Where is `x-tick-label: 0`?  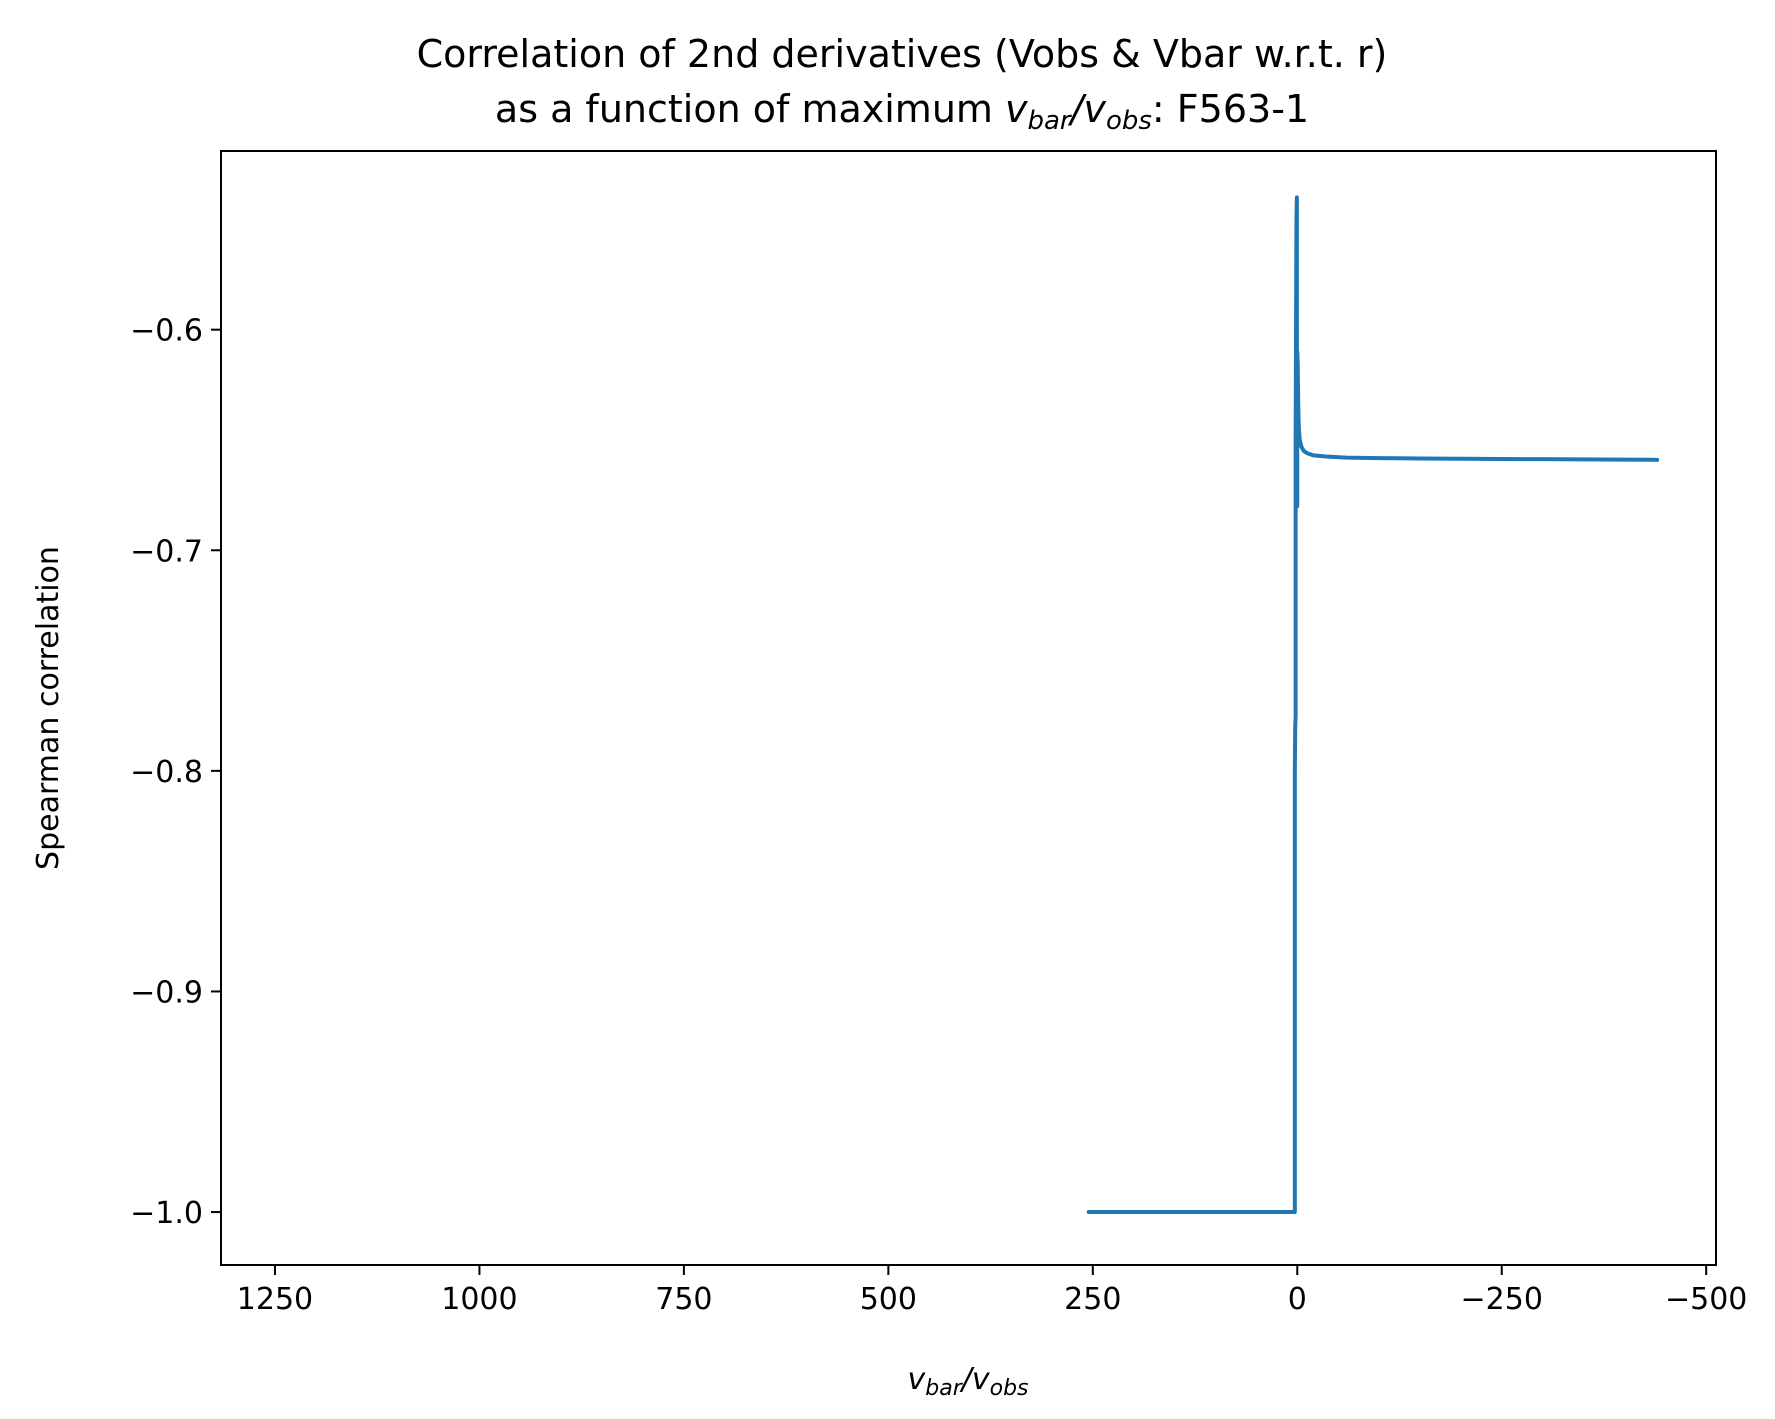
x-tick-label: 0 is located at coordinates (1297, 1299).